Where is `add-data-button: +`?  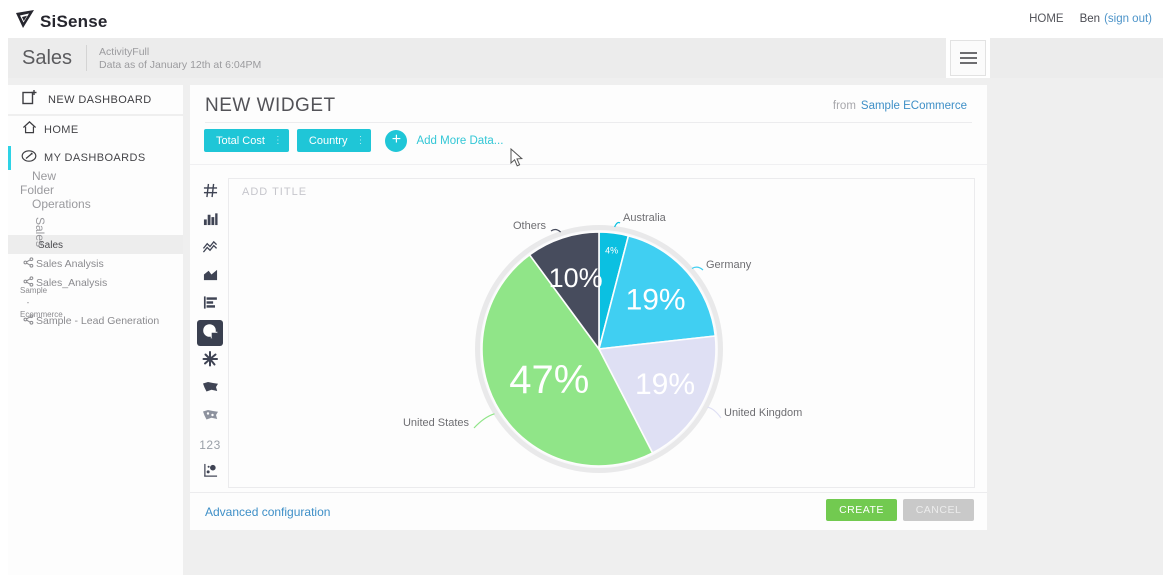
add-data-button: + is located at coordinates (396, 140).